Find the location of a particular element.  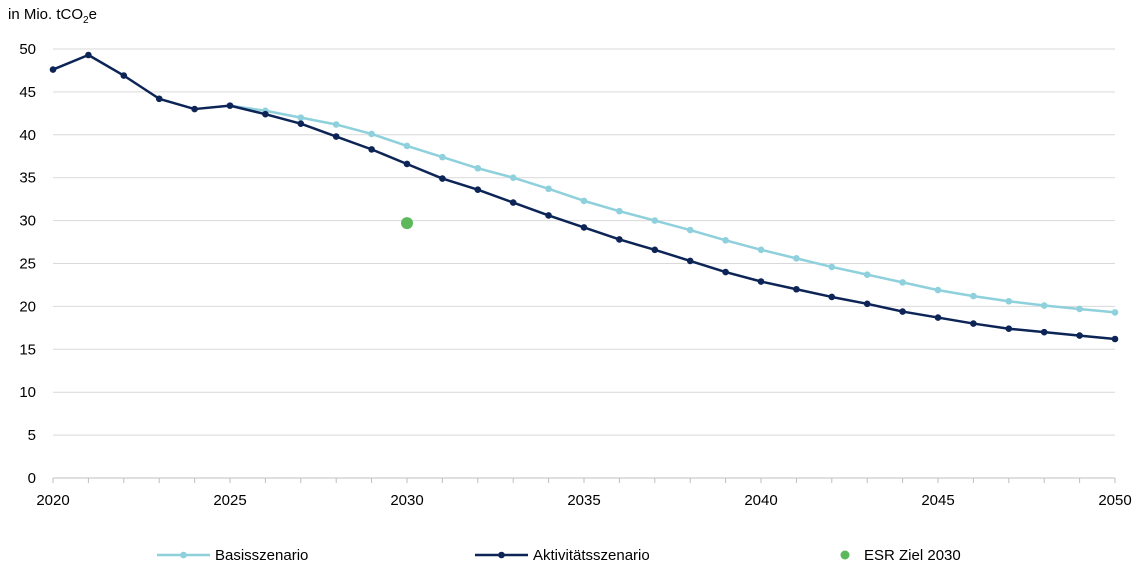

data-point-aktivit-tsszenario-2031 is located at coordinates (442, 178).